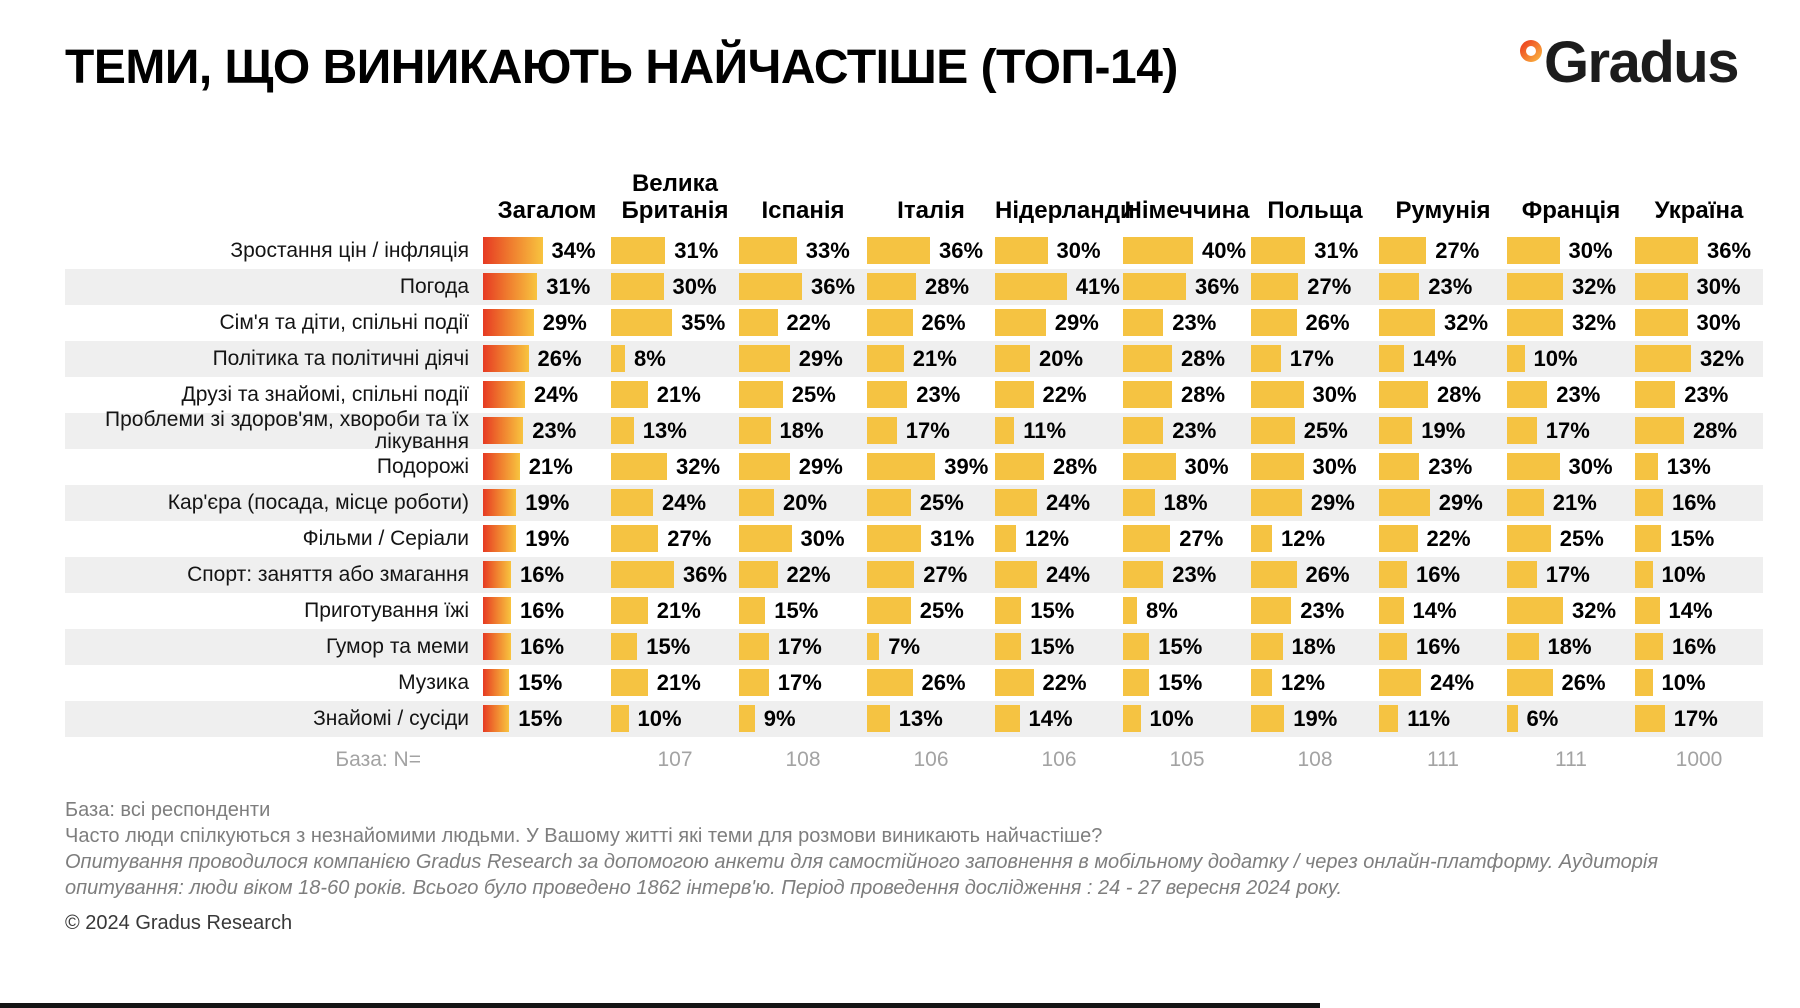 The width and height of the screenshot is (1800, 1008). Describe the element at coordinates (328, 574) in the screenshot. I see `topic-label: Спорт: заняття або змагання` at that location.